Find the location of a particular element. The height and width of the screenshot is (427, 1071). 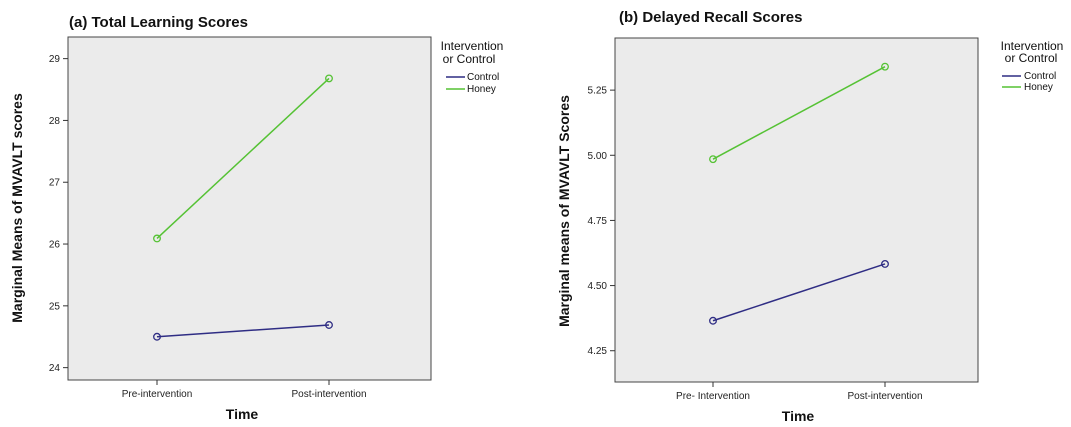

chart-b-y-tick-label: 4.75 is located at coordinates (598, 221).